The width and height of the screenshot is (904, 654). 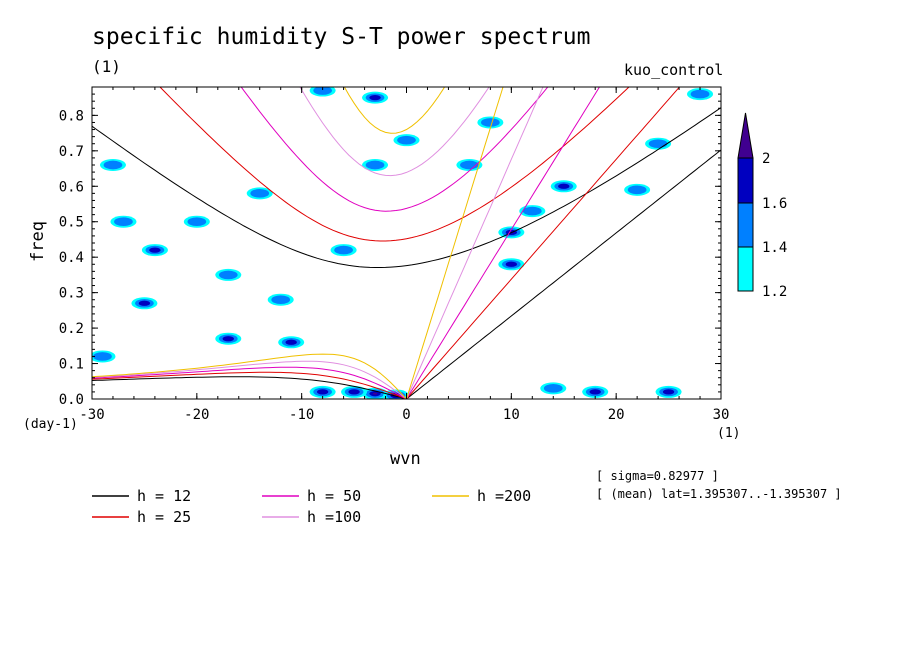 I want to click on x-tick-label: -20, so click(x=196, y=415).